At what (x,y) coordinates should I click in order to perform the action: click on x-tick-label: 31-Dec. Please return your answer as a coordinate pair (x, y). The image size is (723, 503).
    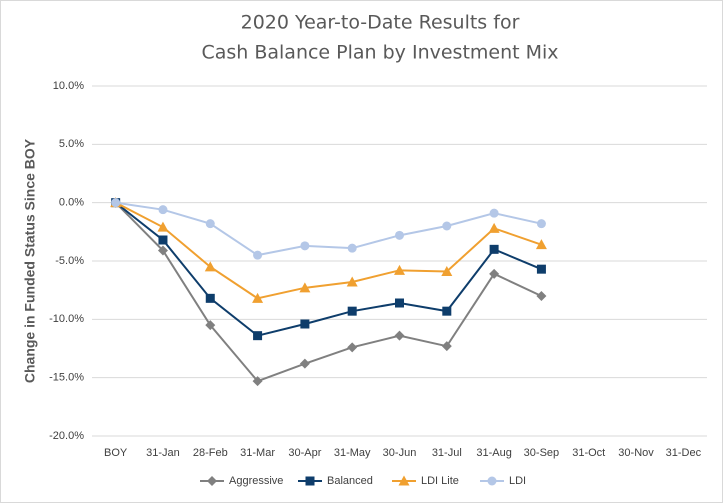
    Looking at the image, I should click on (684, 453).